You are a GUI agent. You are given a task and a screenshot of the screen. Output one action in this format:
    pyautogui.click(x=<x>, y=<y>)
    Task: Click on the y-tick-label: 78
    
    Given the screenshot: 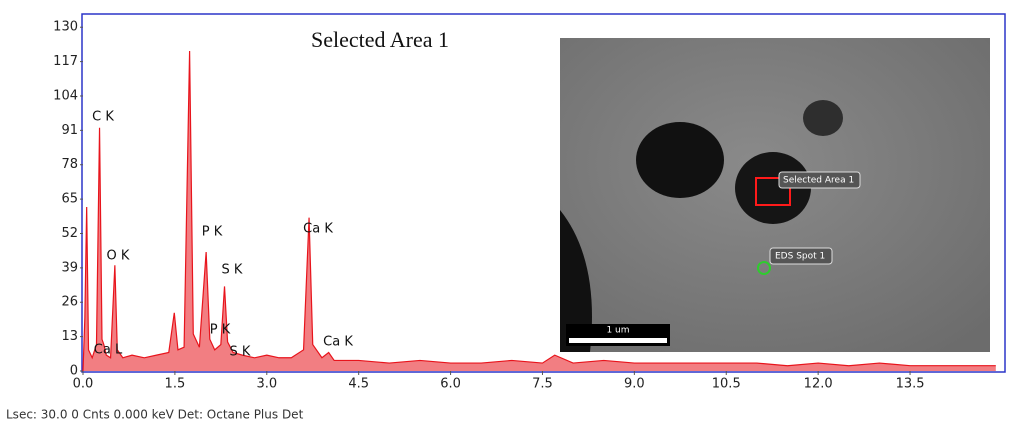 What is the action you would take?
    pyautogui.click(x=69, y=164)
    